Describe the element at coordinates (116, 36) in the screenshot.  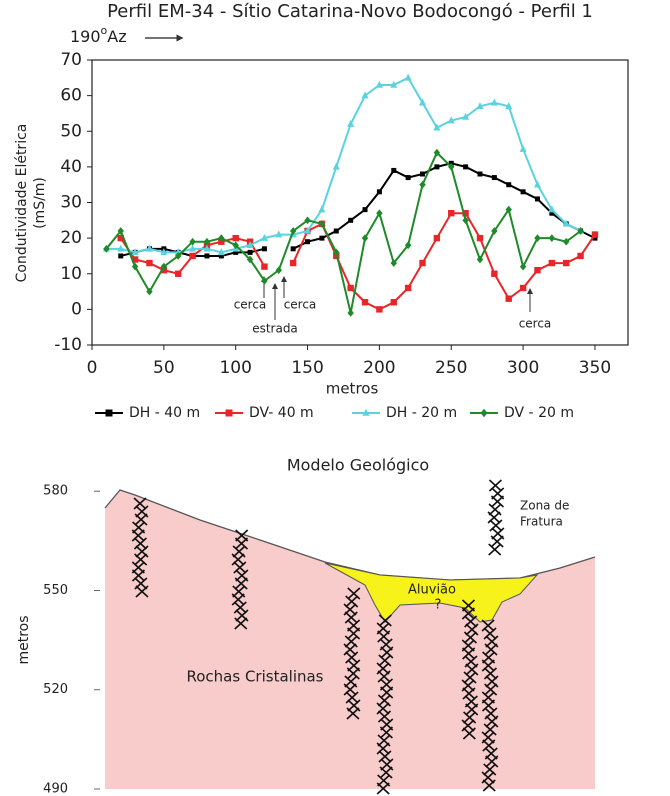
I see `direction-unit: Az` at that location.